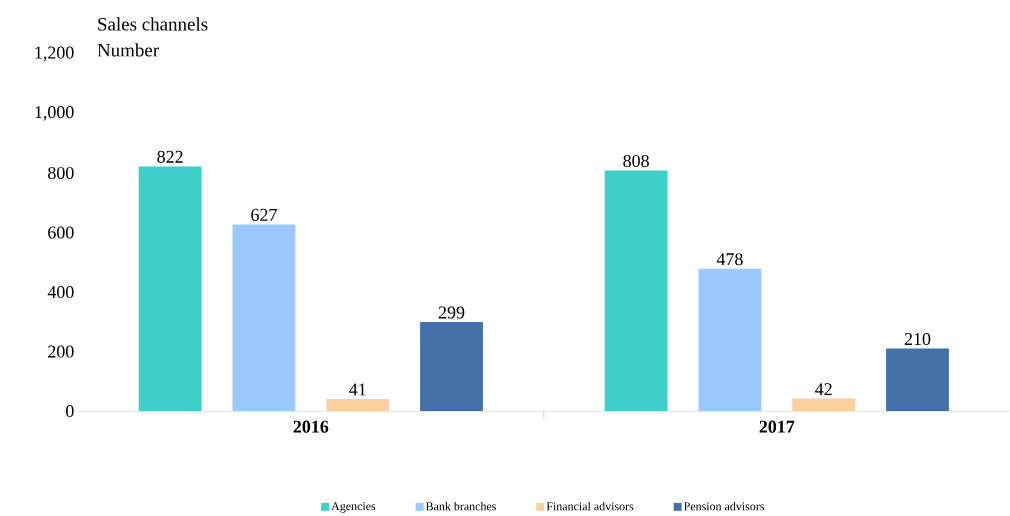  Describe the element at coordinates (54, 54) in the screenshot. I see `y-tick-label: 1,200` at that location.